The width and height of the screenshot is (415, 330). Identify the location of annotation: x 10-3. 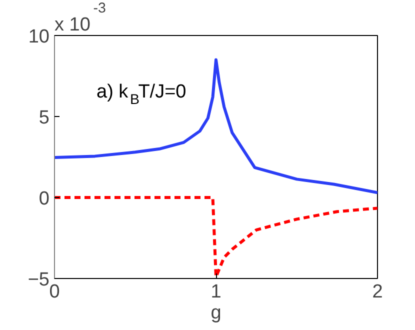
(80, 18).